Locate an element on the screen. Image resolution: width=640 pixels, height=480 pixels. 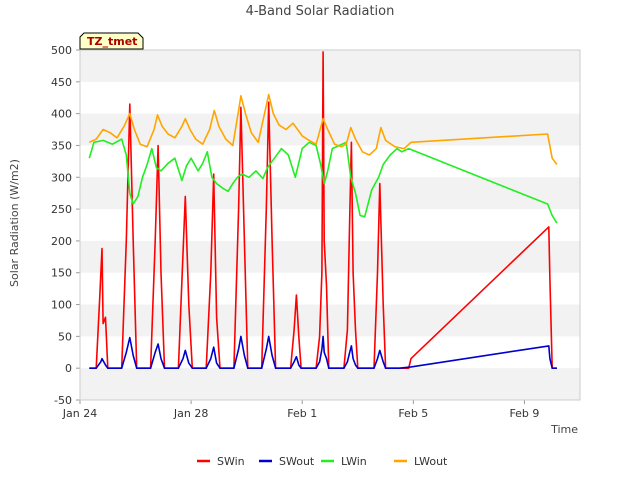
station-badge-label: TZ_tmet is located at coordinates (112, 41).